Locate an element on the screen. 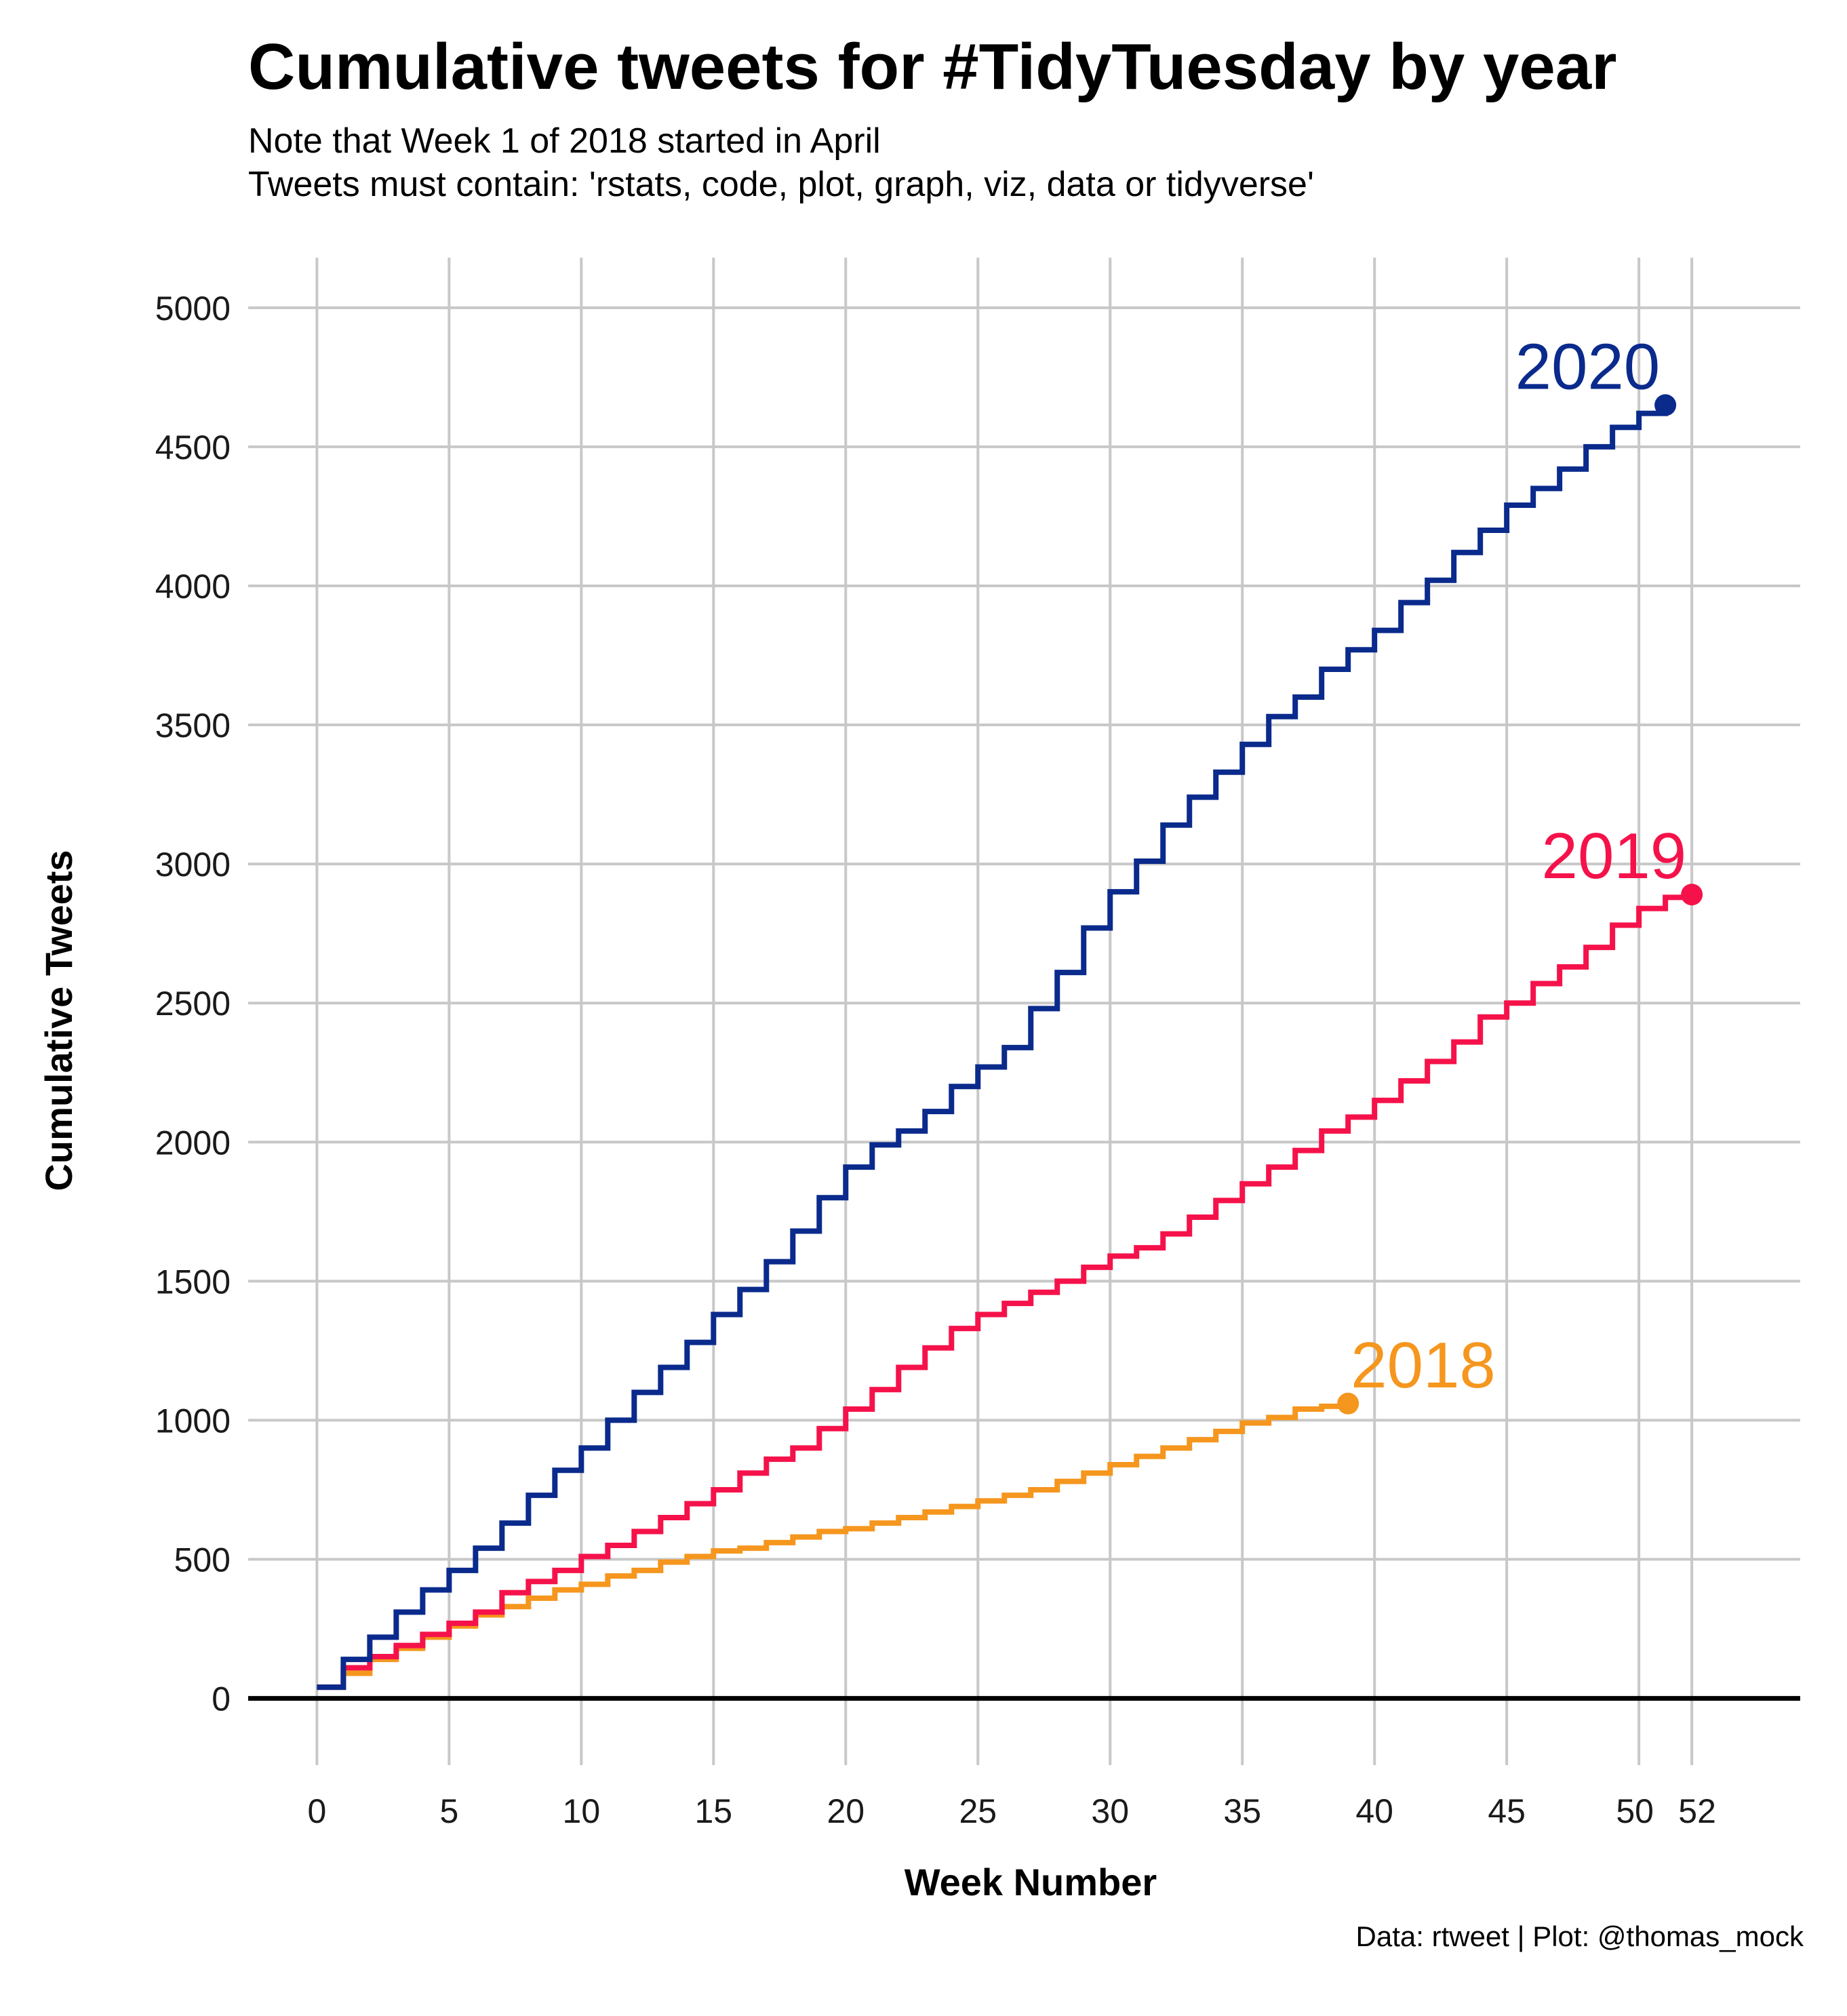 Image resolution: width=1847 pixels, height=2016 pixels. series-endpoint-2019 is located at coordinates (1692, 895).